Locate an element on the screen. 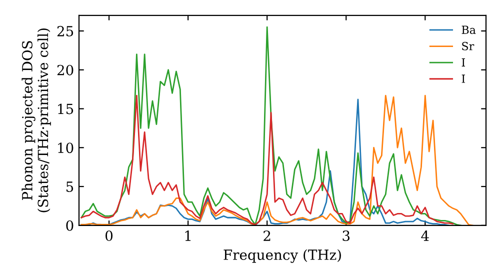  x-tick-label: 4 is located at coordinates (425, 235).